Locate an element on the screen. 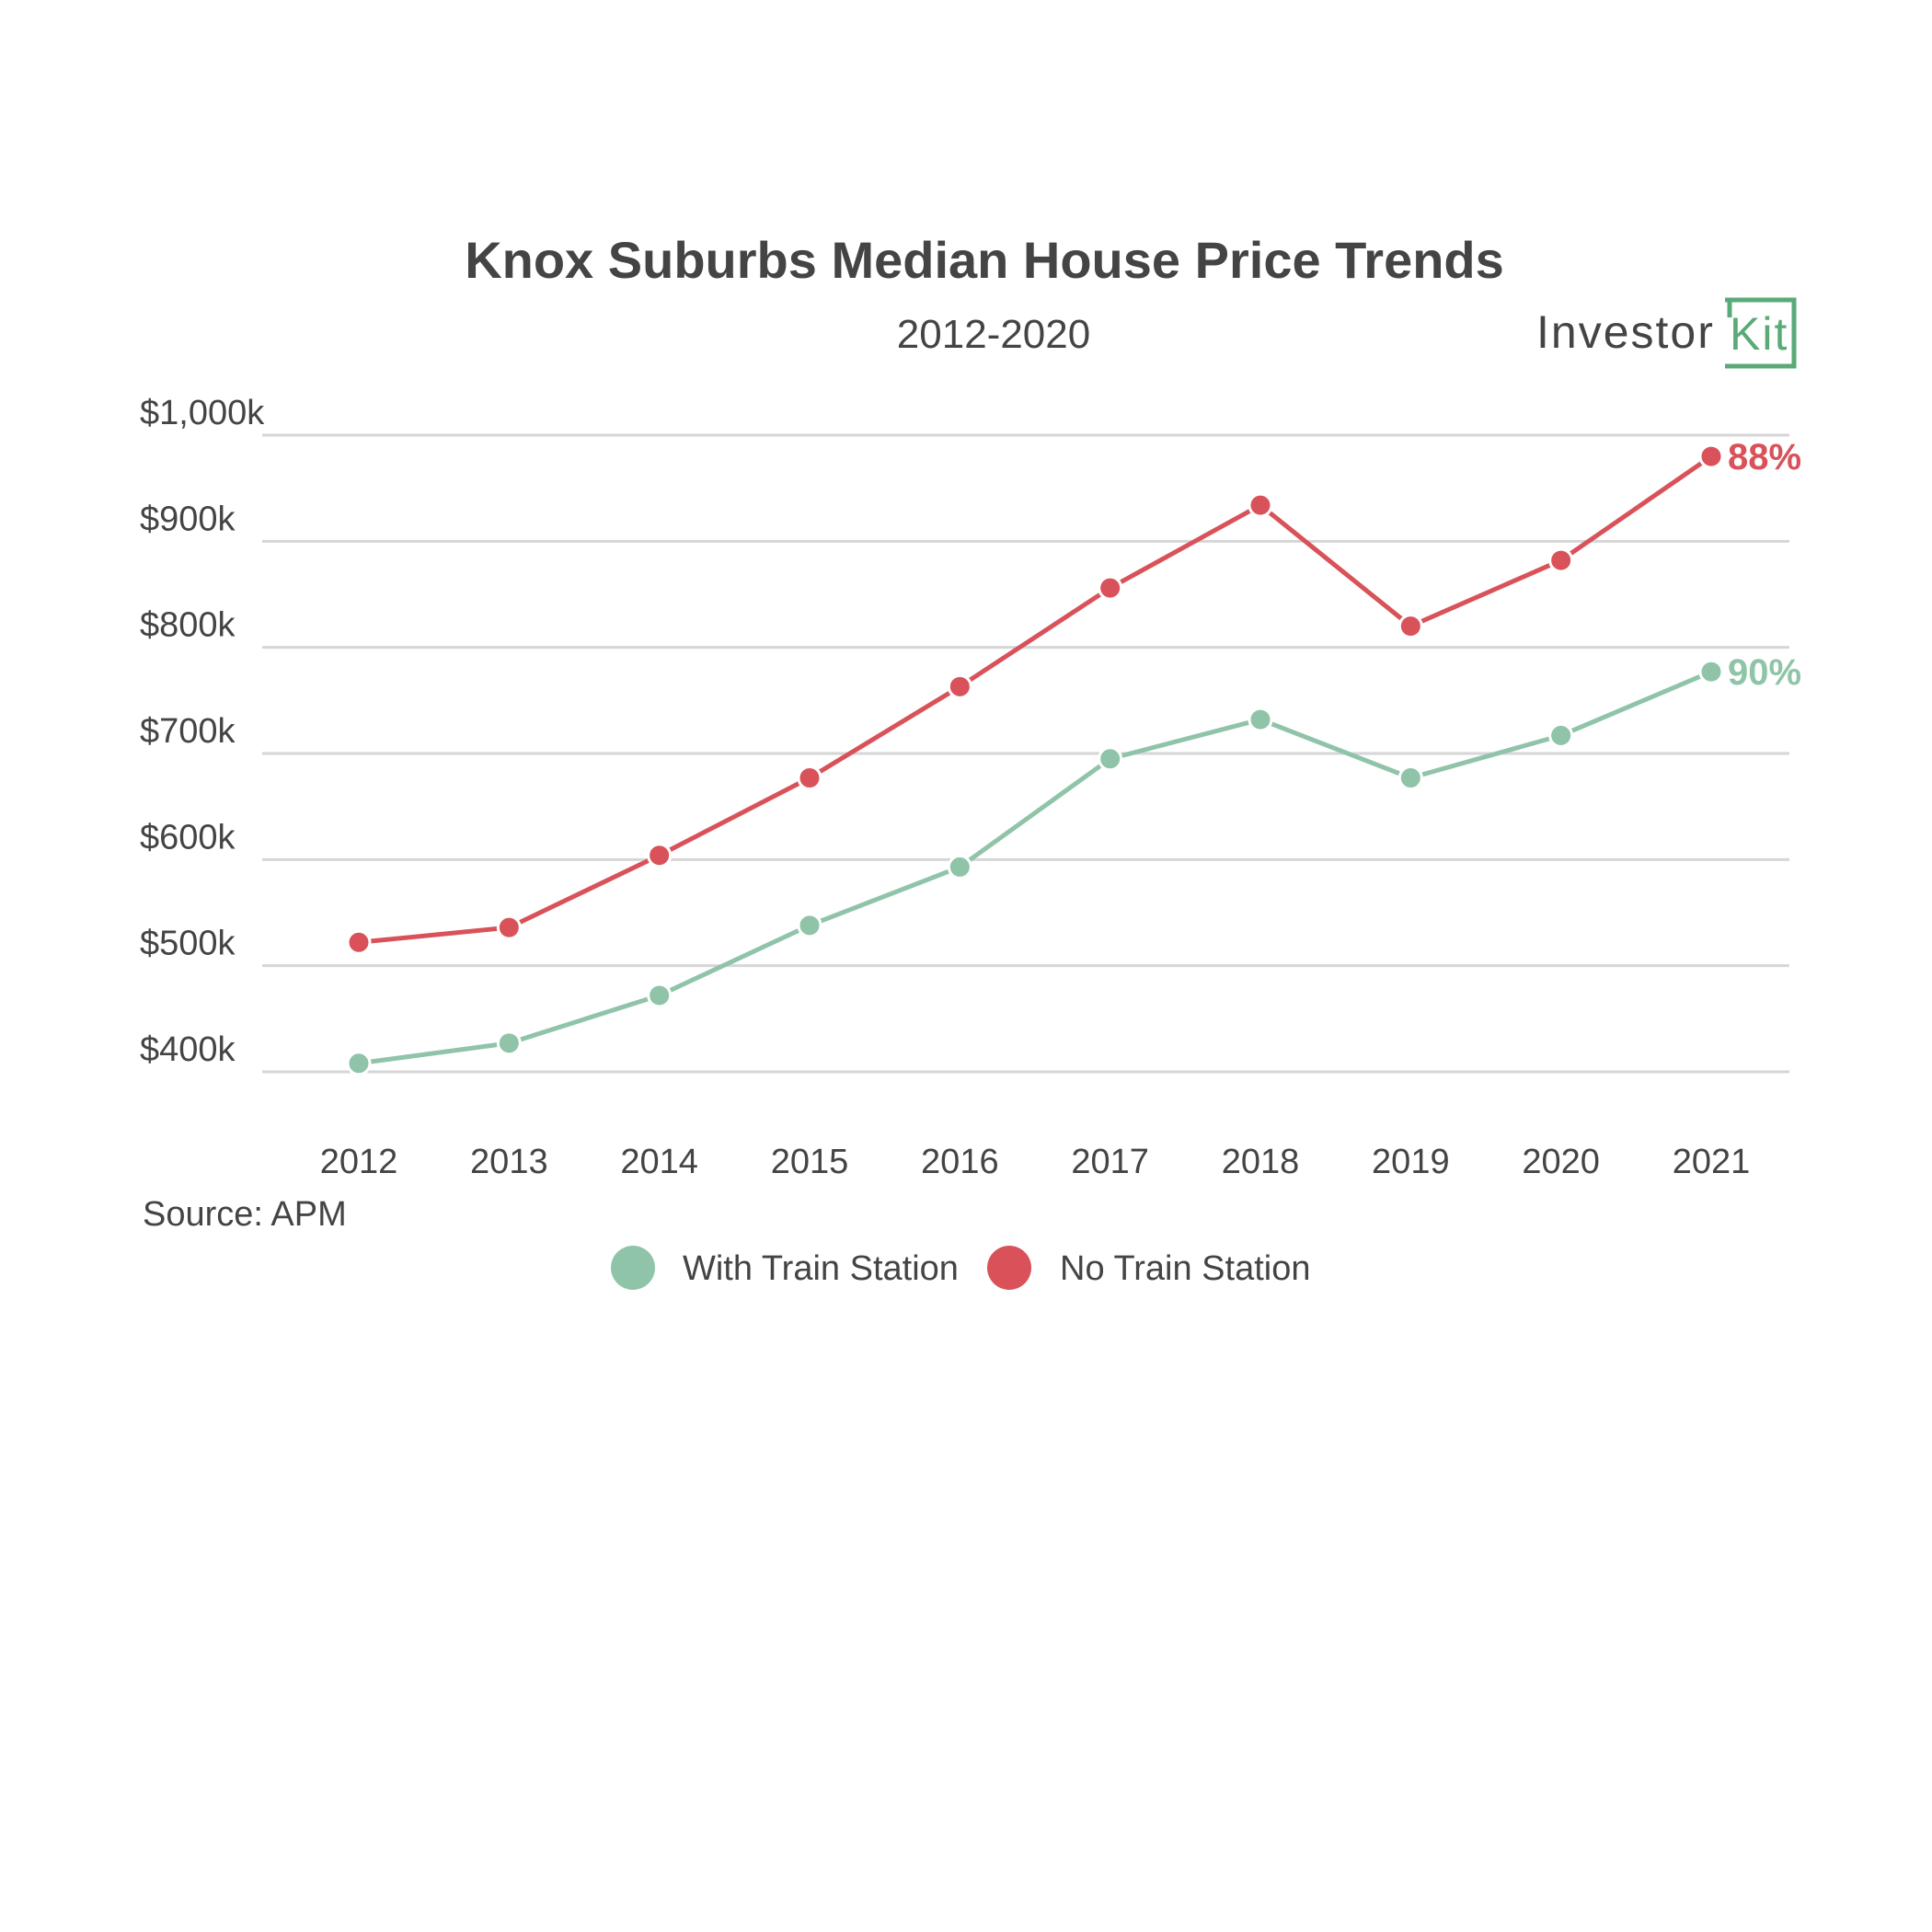 The image size is (1932, 1932). end-label: 90% is located at coordinates (1764, 672).